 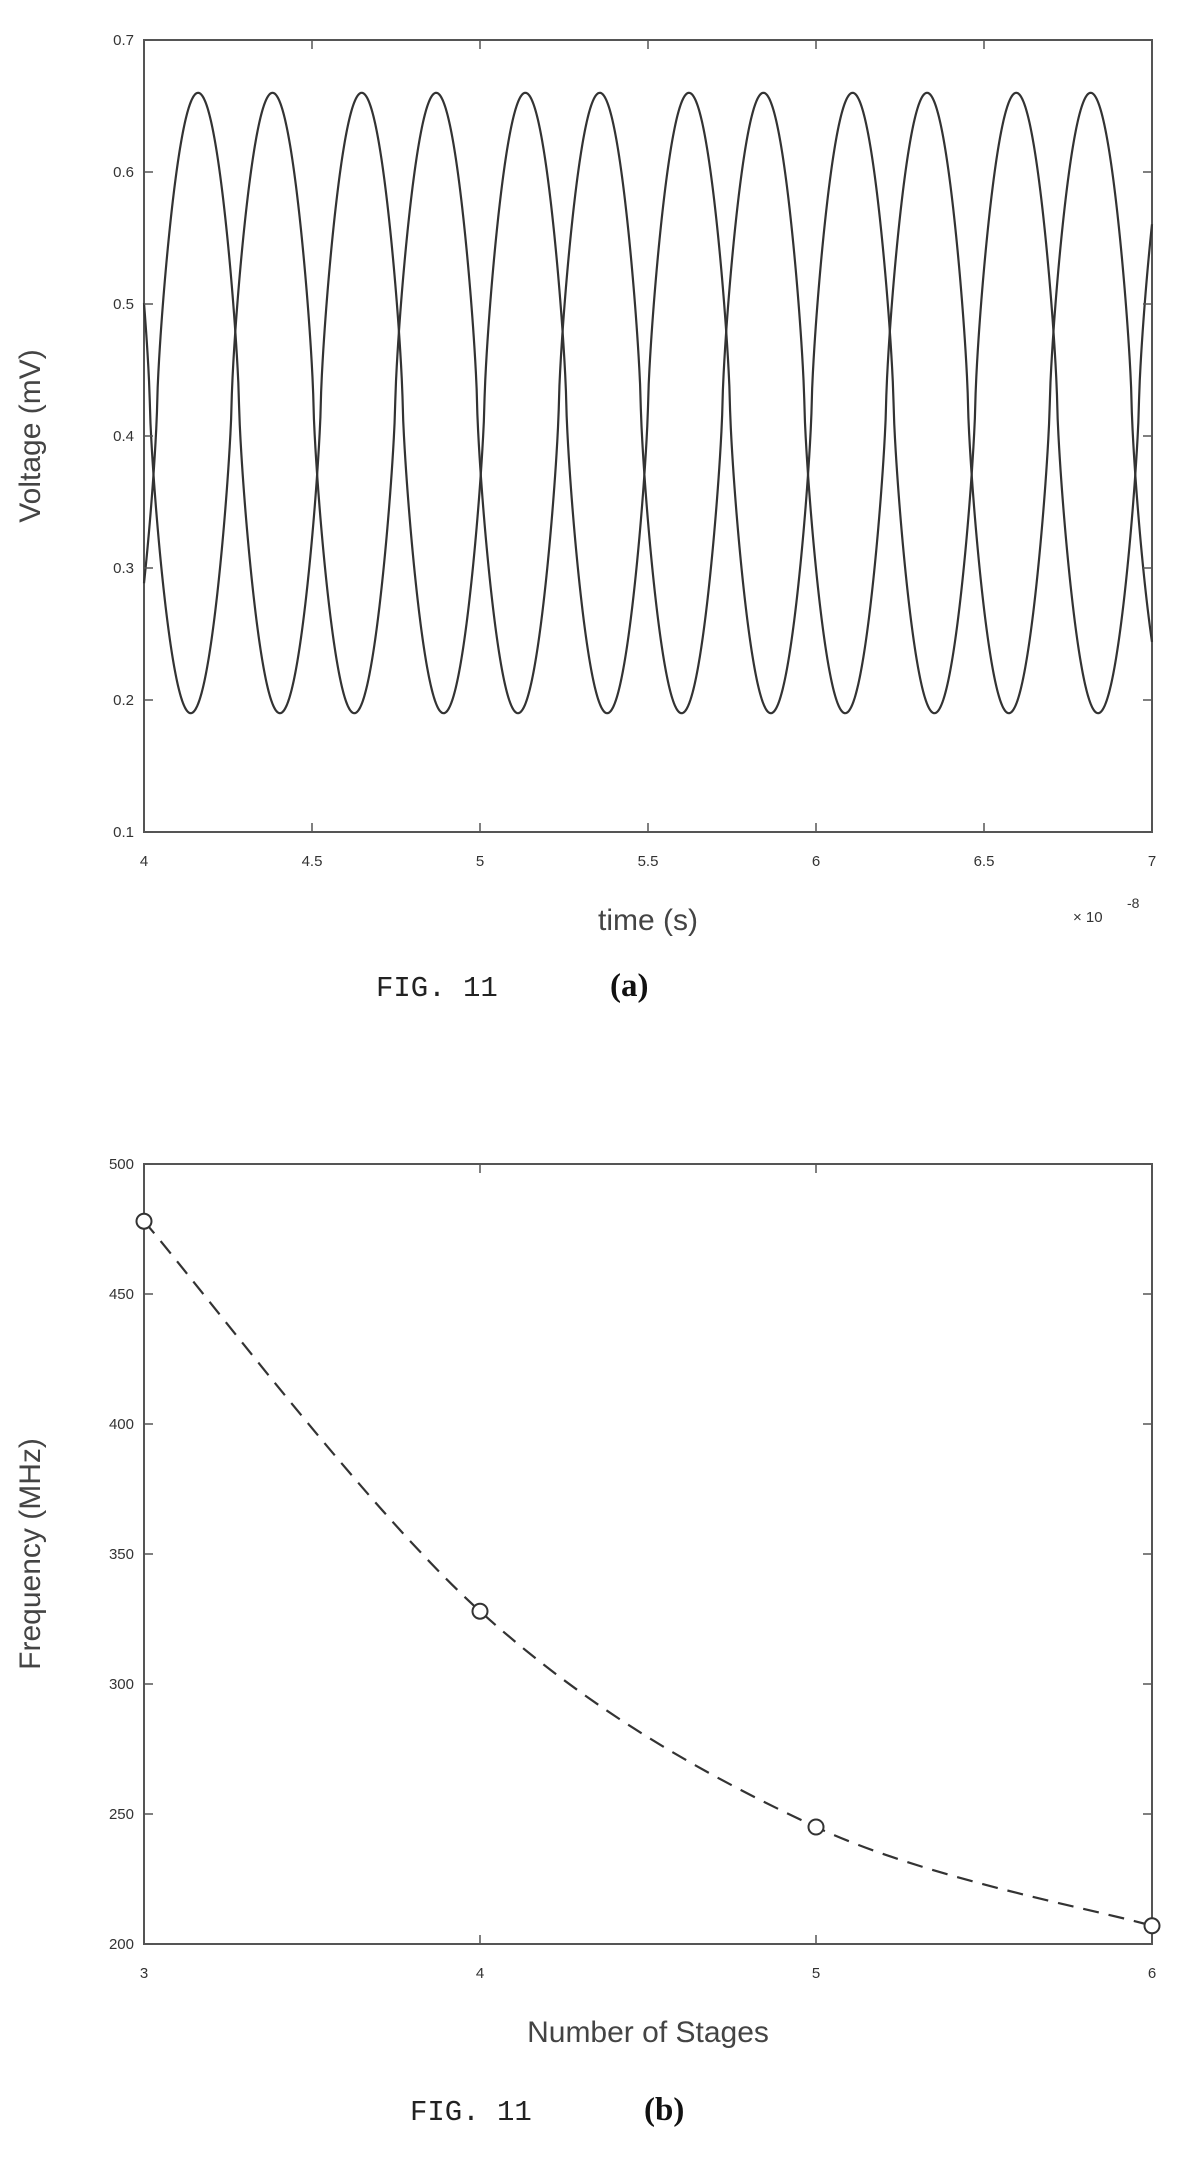 I want to click on chart-a-figure-caption: FIG. 11, so click(x=437, y=988).